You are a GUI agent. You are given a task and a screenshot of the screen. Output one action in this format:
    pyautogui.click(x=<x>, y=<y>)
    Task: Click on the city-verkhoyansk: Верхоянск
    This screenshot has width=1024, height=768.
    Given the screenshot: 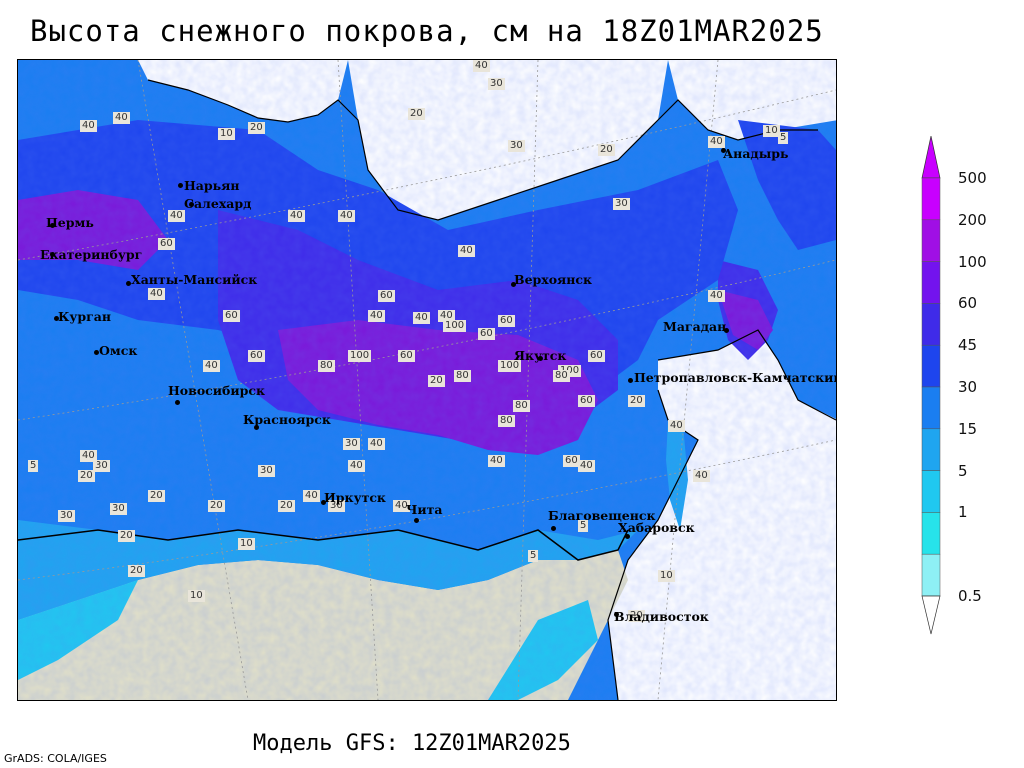 What is the action you would take?
    pyautogui.click(x=553, y=279)
    